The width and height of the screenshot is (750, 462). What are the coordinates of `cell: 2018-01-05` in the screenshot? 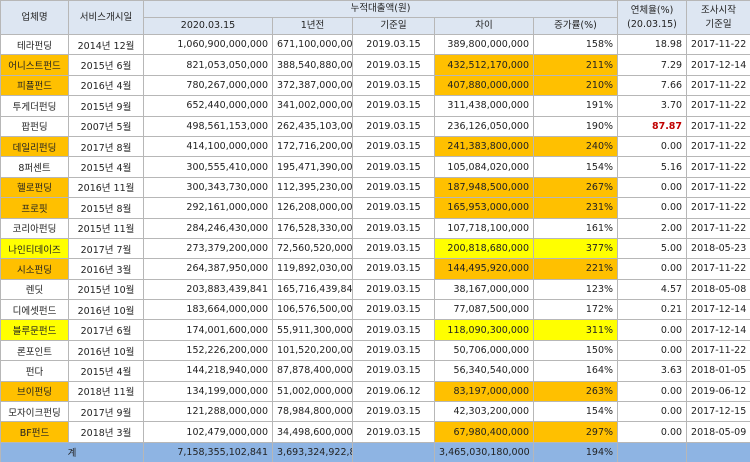 It's located at (718, 371).